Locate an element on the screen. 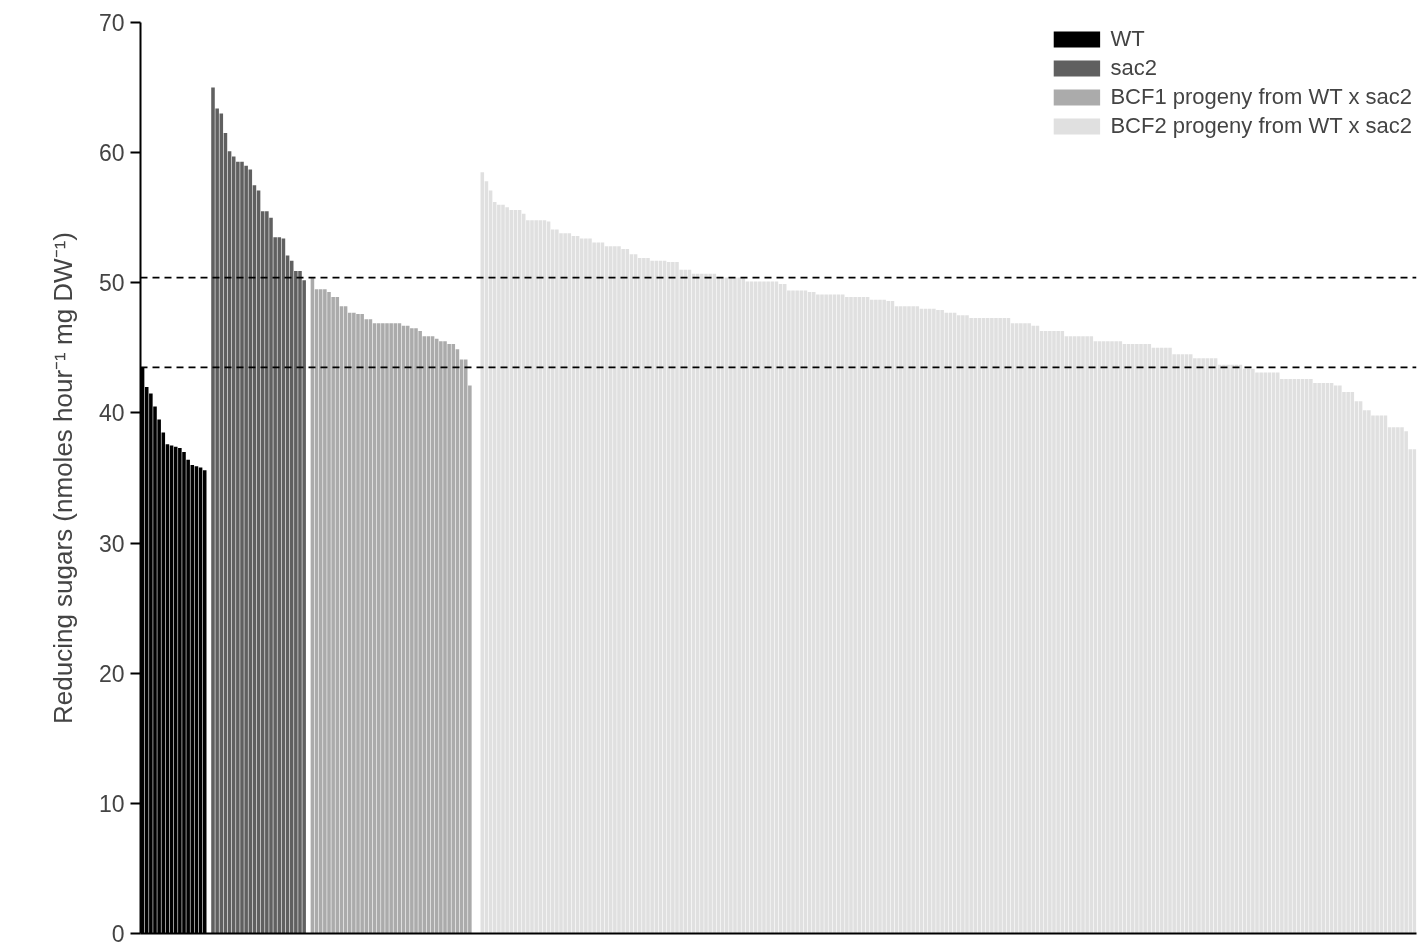 The width and height of the screenshot is (1424, 945). y-tick-label: 0 is located at coordinates (118, 933).